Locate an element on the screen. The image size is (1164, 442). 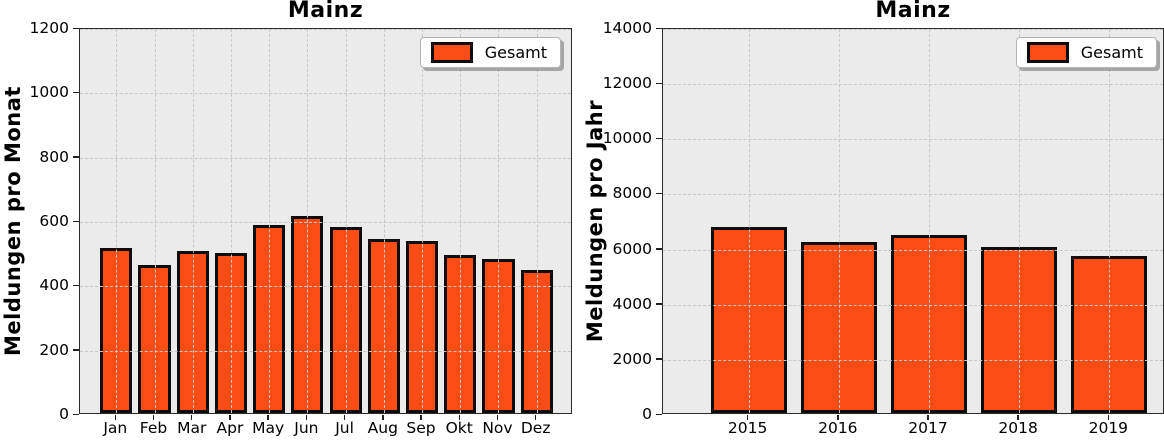
bar-Jun is located at coordinates (307, 314).